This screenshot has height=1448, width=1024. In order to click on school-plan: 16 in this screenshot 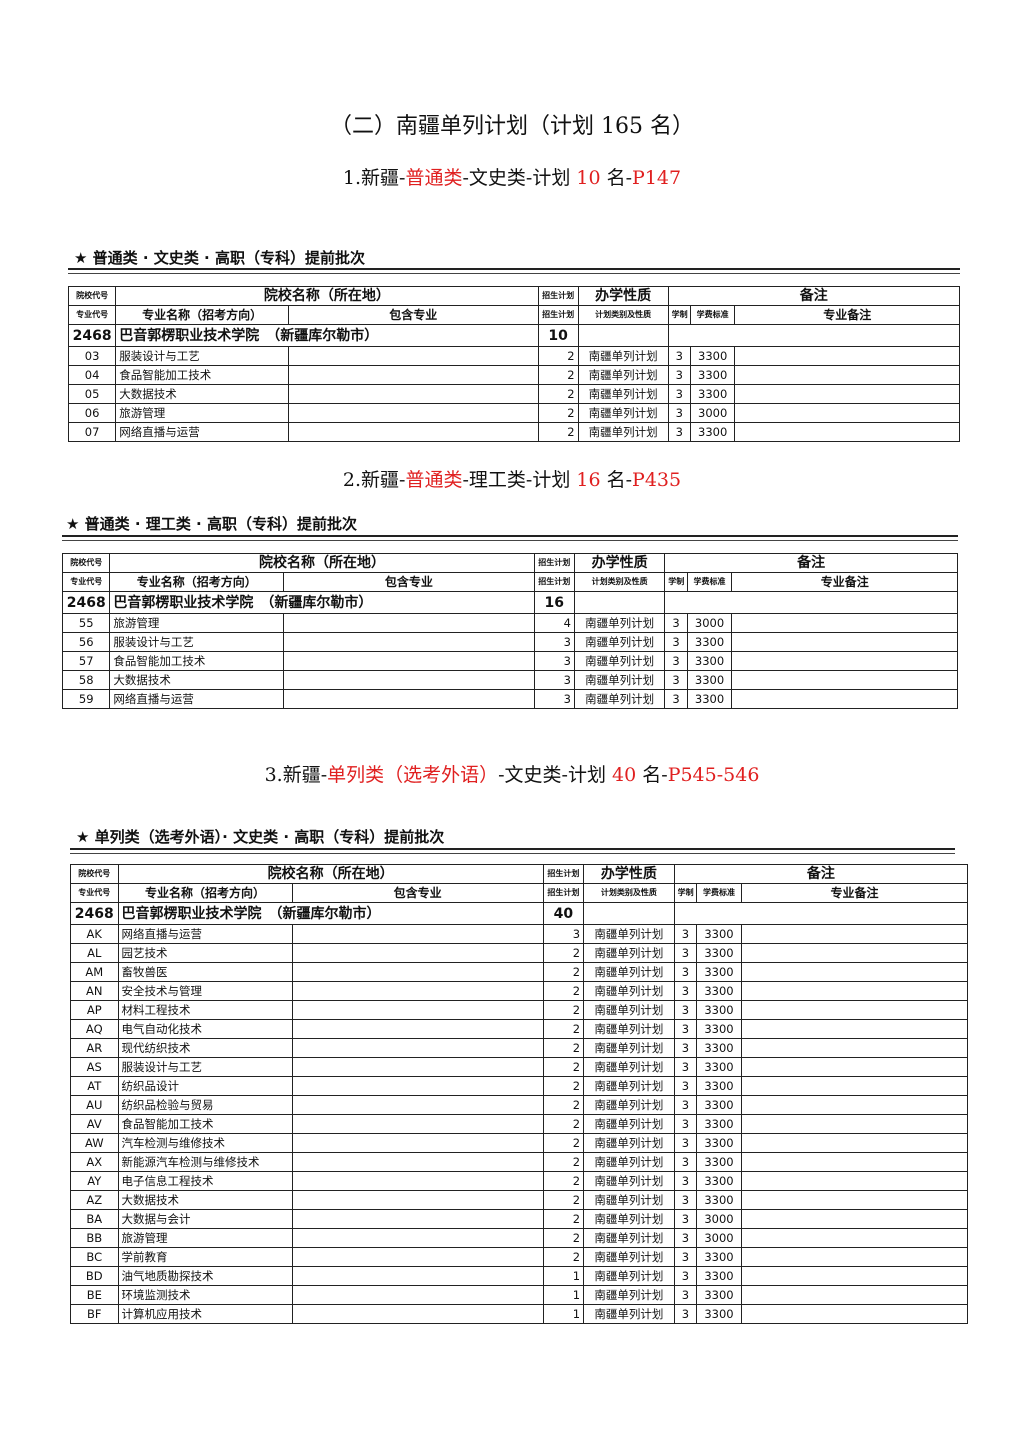, I will do `click(554, 602)`.